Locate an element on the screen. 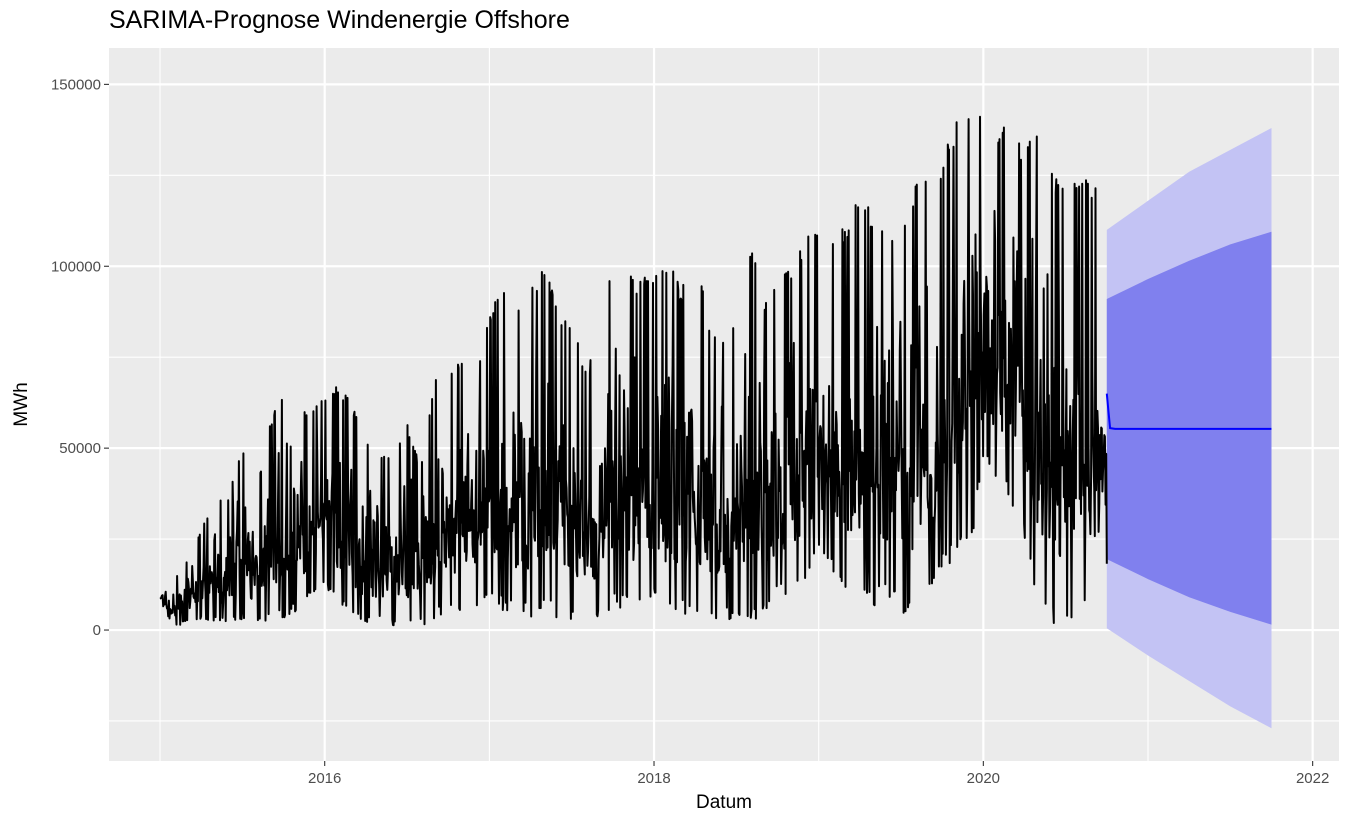 The image size is (1350, 825). y-axis-title: MWh is located at coordinates (21, 404).